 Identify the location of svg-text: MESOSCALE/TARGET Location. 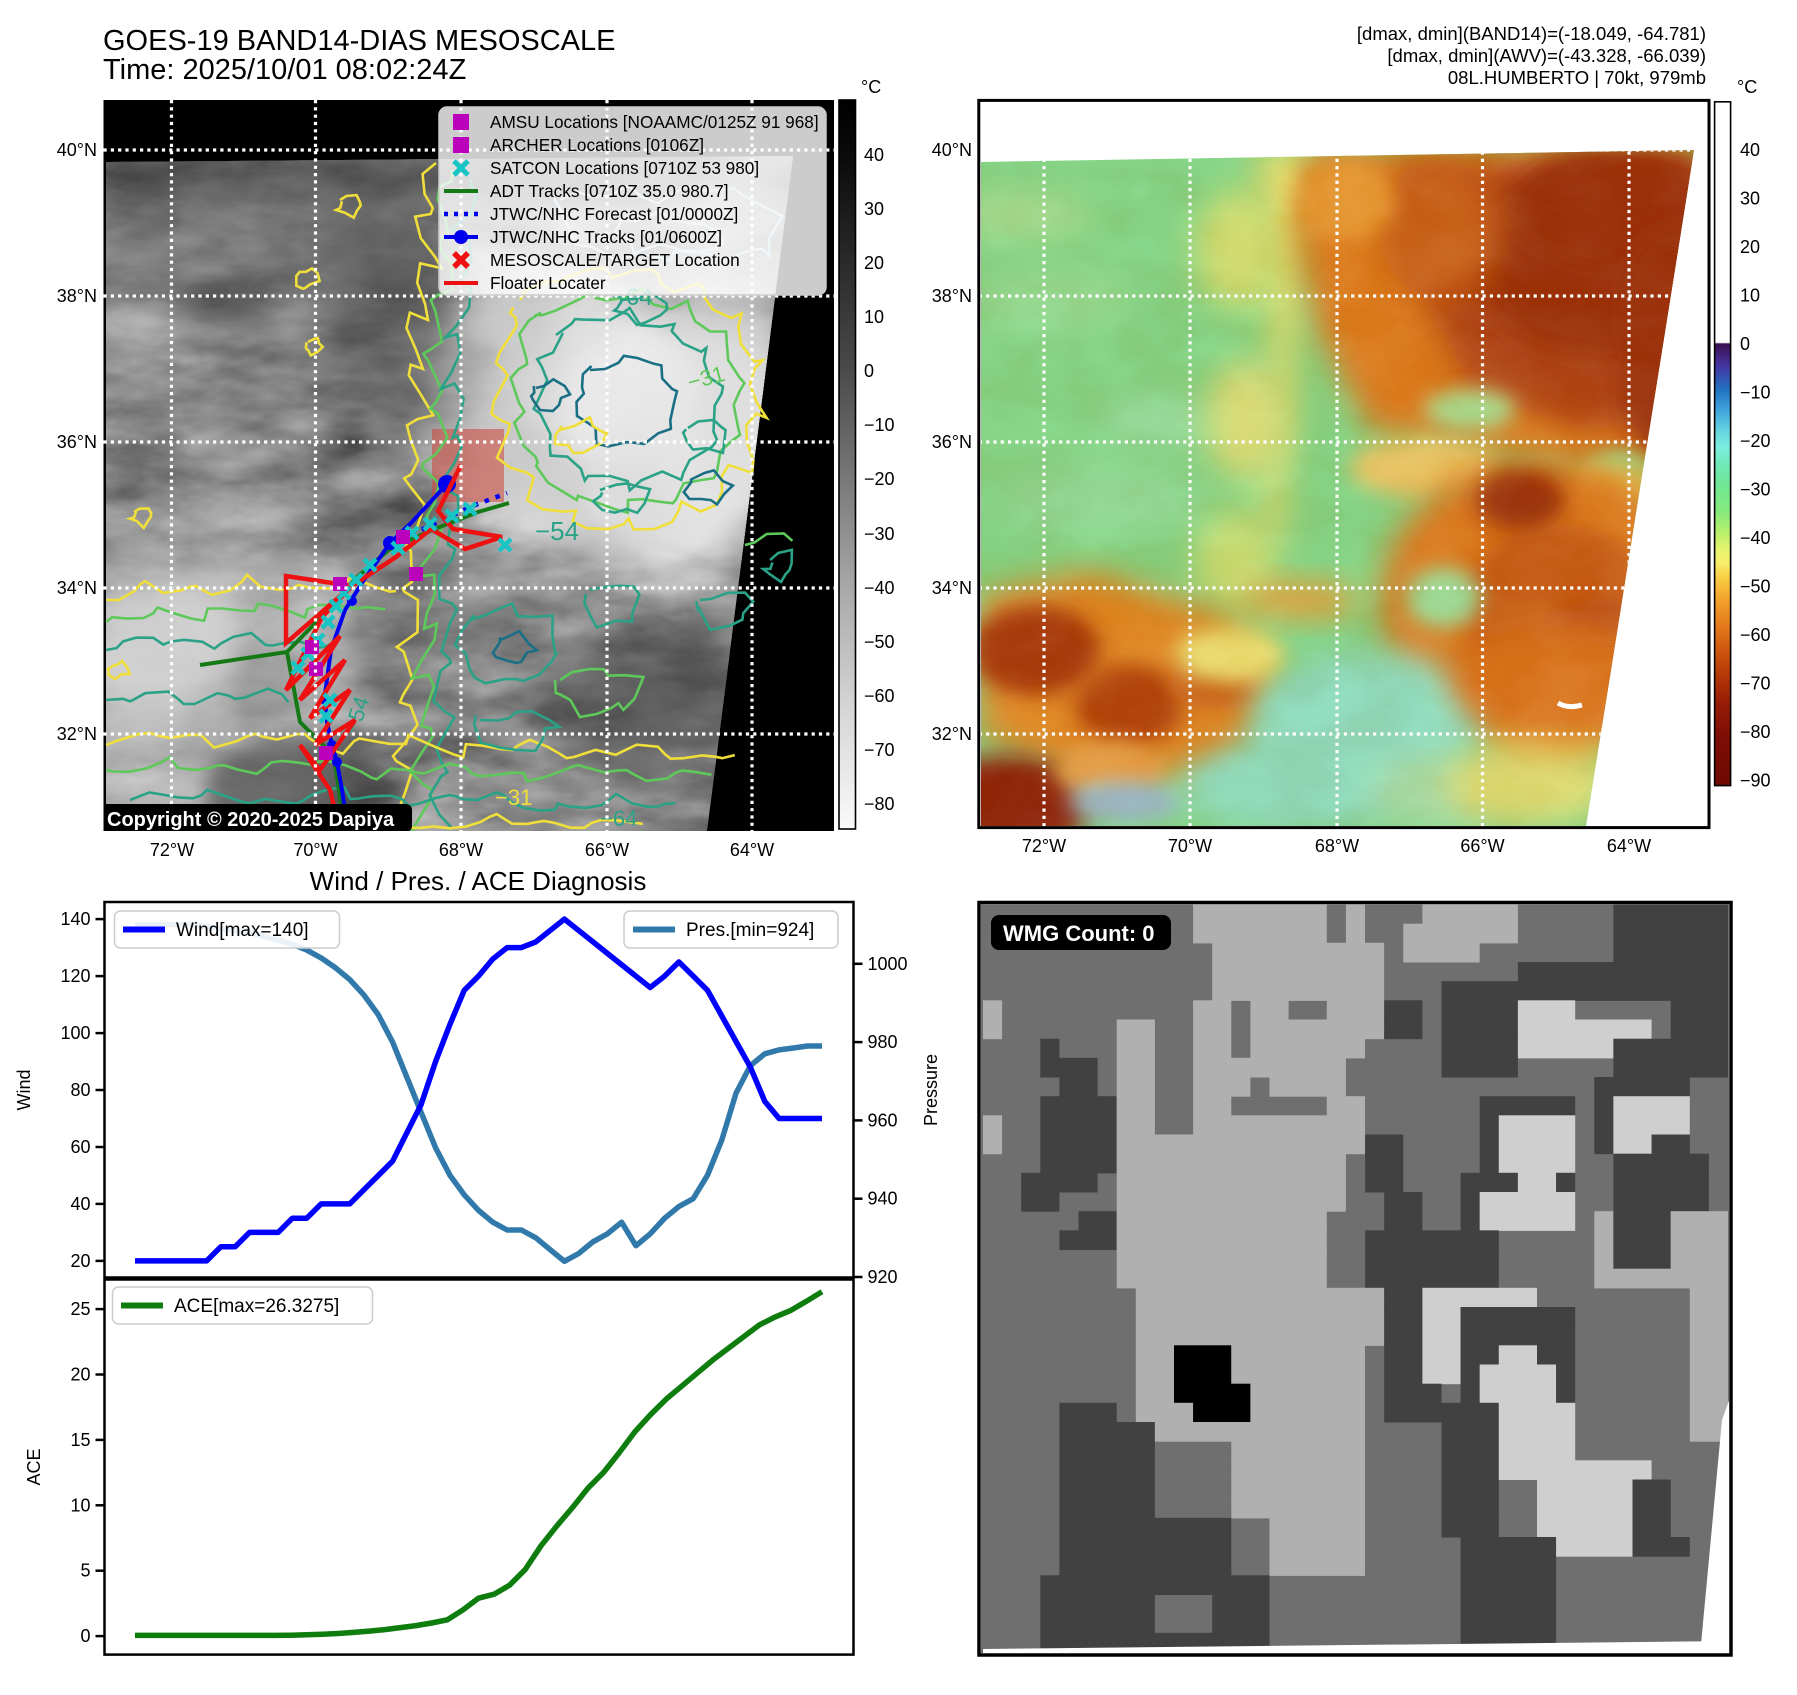
(615, 260).